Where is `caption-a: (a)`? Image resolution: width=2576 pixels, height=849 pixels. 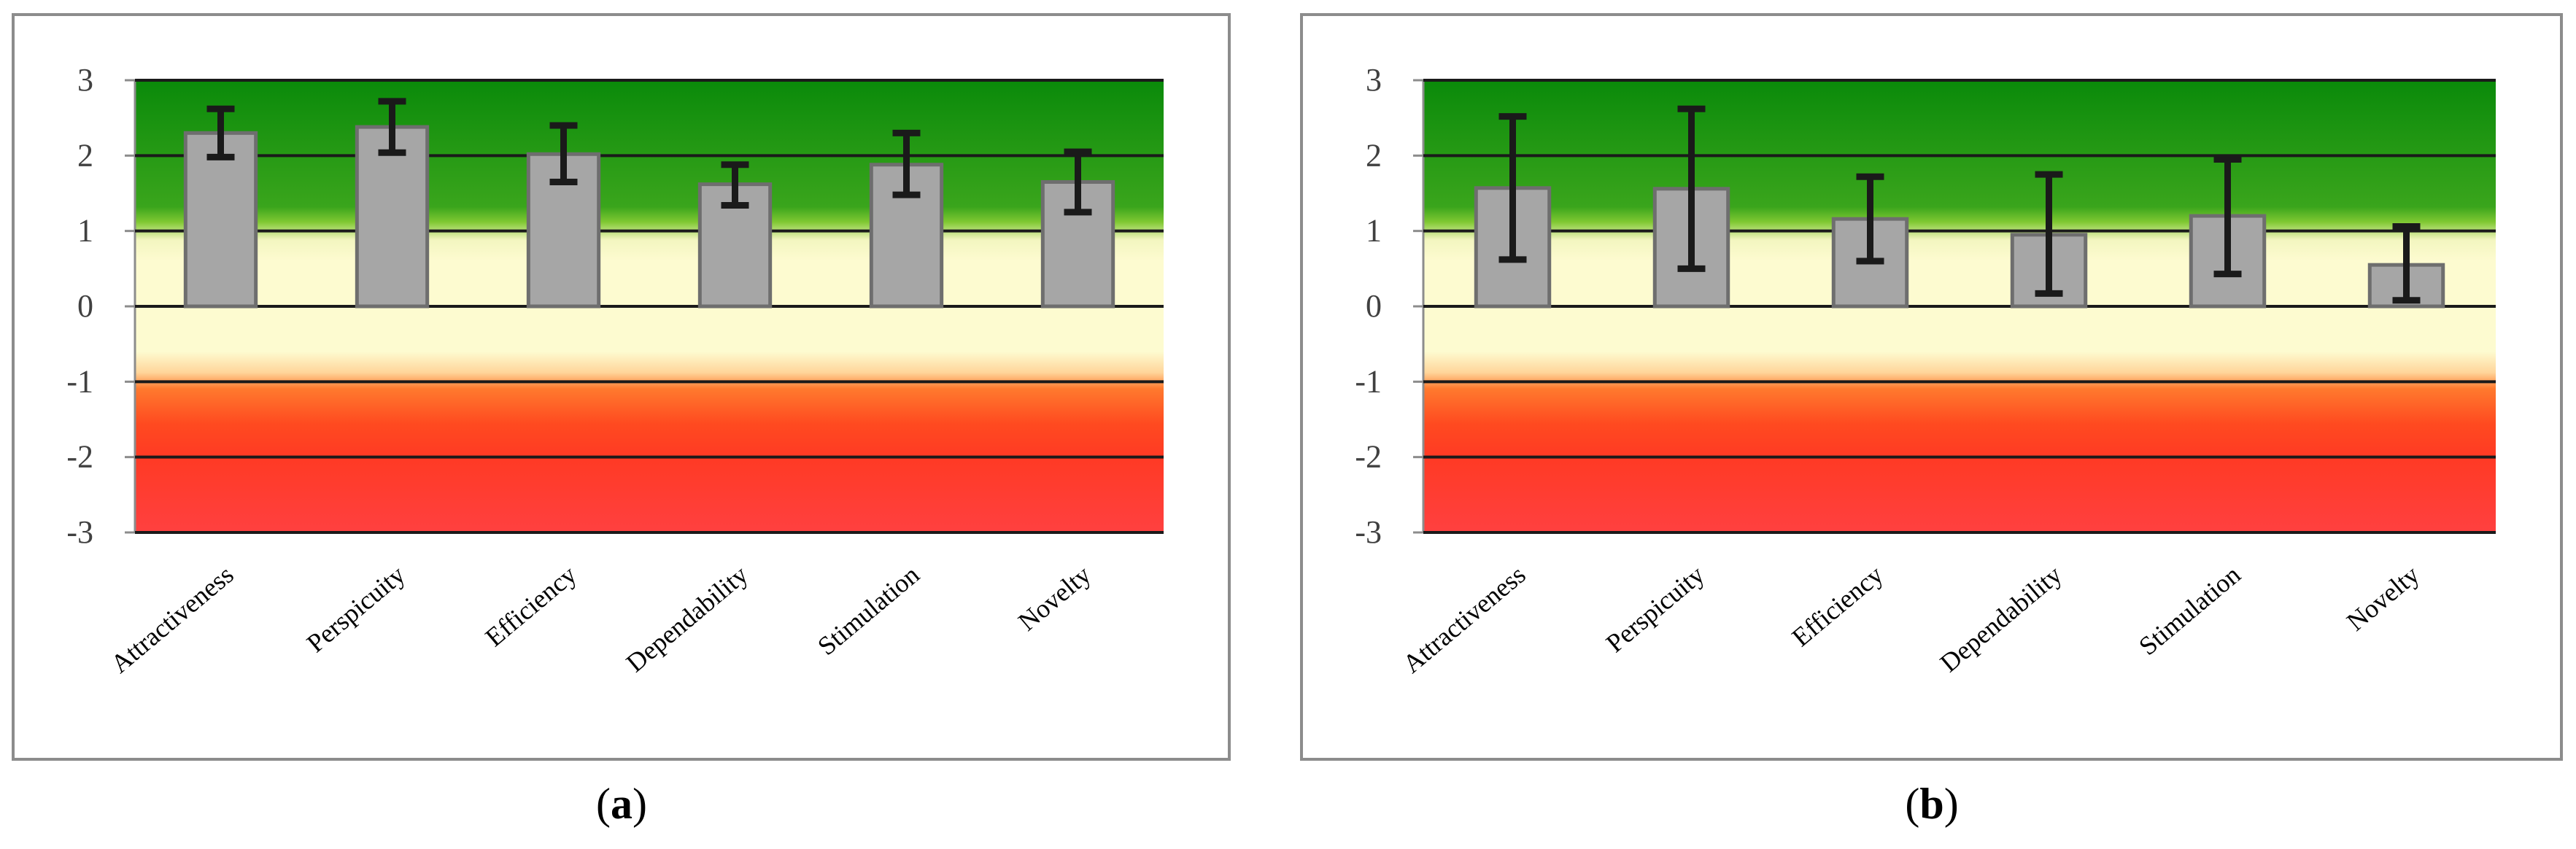
caption-a: (a) is located at coordinates (621, 804).